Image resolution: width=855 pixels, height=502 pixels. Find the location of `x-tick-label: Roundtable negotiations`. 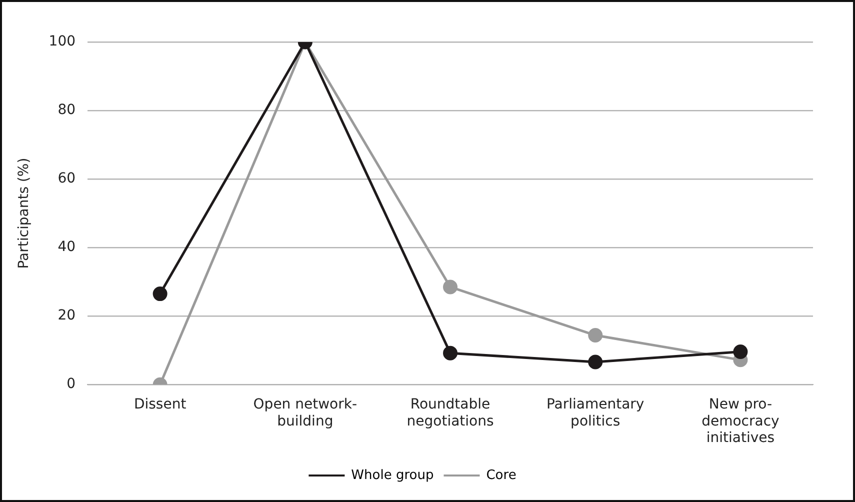

x-tick-label: Roundtable negotiations is located at coordinates (450, 413).